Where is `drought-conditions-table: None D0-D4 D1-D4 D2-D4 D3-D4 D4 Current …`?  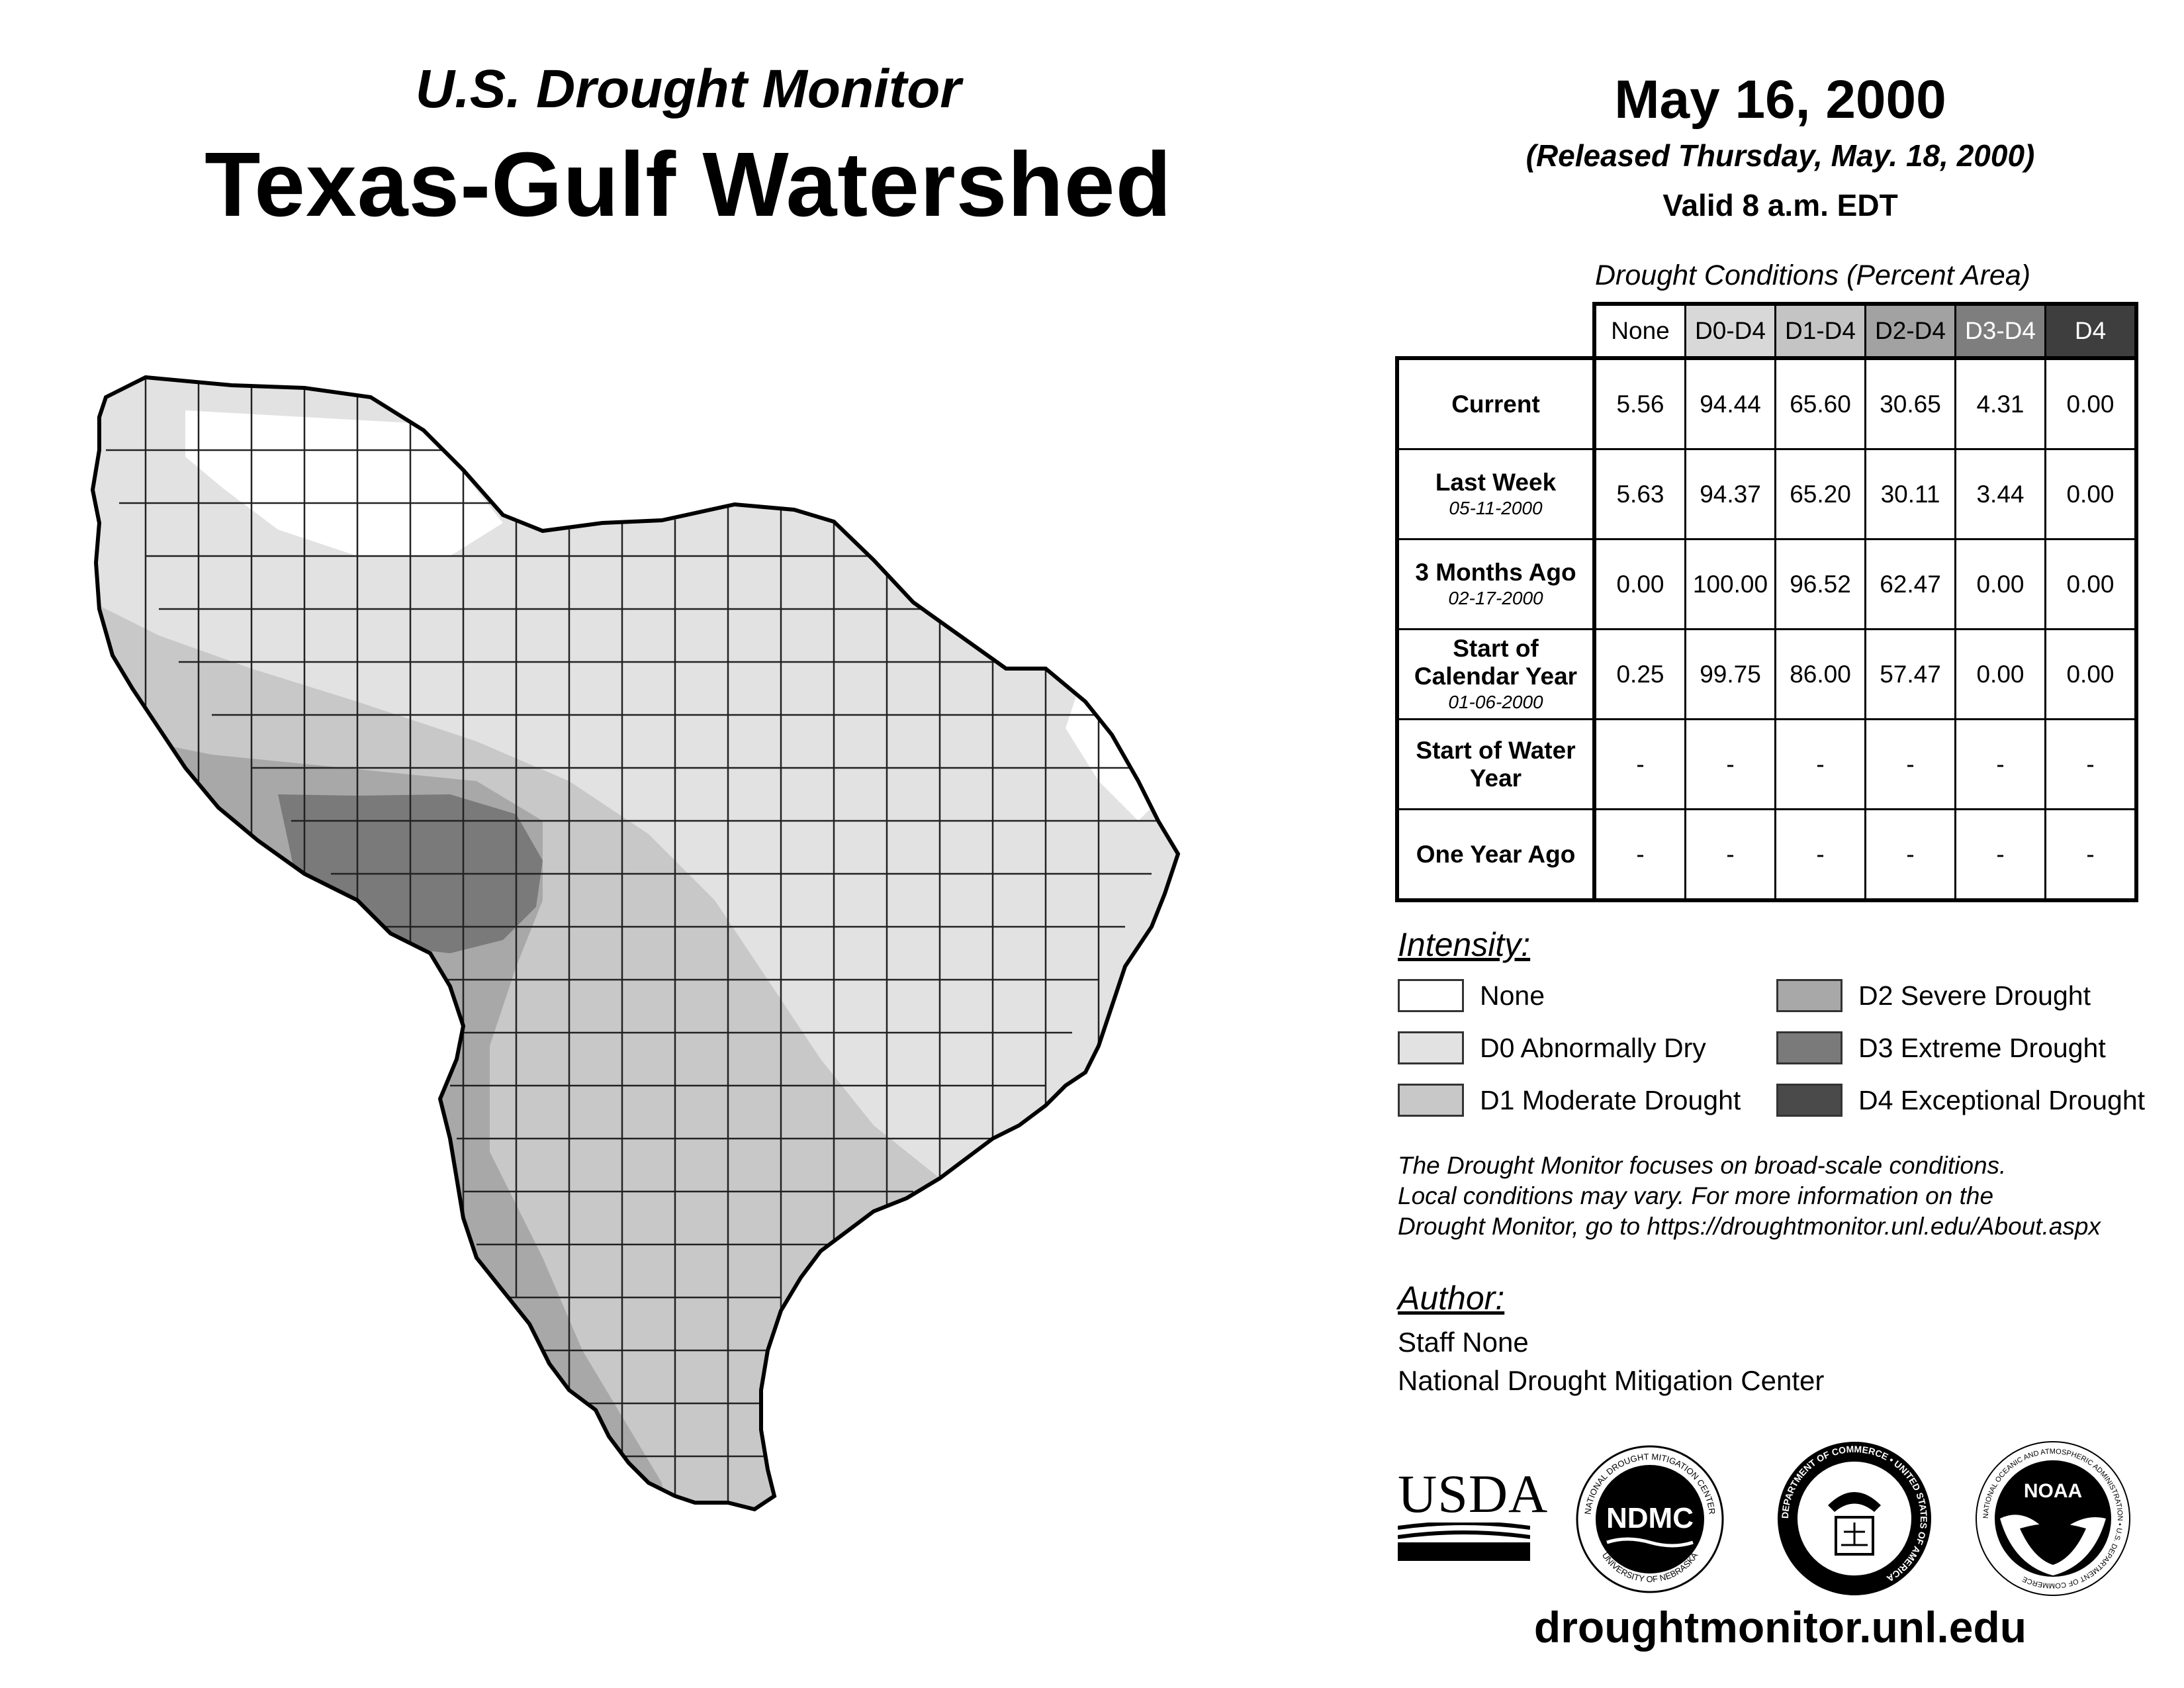 drought-conditions-table: None D0-D4 D1-D4 D2-D4 D3-D4 D4 Current … is located at coordinates (1766, 602).